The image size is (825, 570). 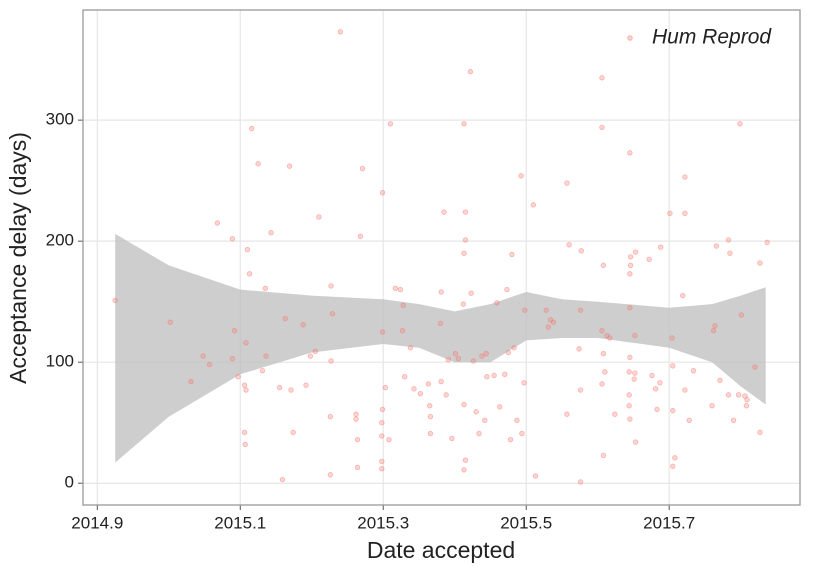 What do you see at coordinates (60, 240) in the screenshot?
I see `y-tick-label: 200` at bounding box center [60, 240].